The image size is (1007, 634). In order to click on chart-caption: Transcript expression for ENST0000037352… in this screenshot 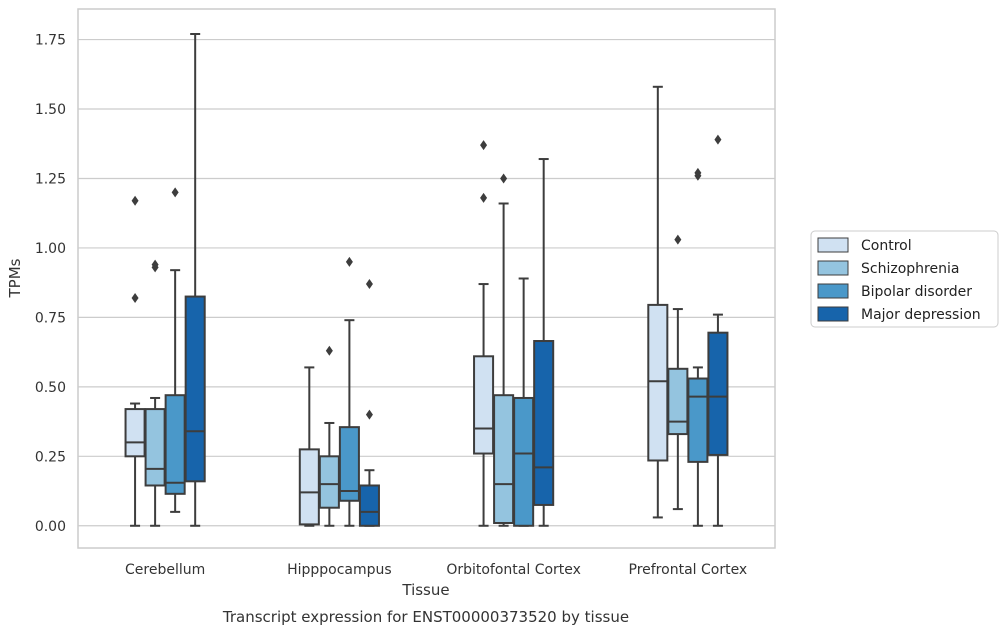, I will do `click(425, 617)`.